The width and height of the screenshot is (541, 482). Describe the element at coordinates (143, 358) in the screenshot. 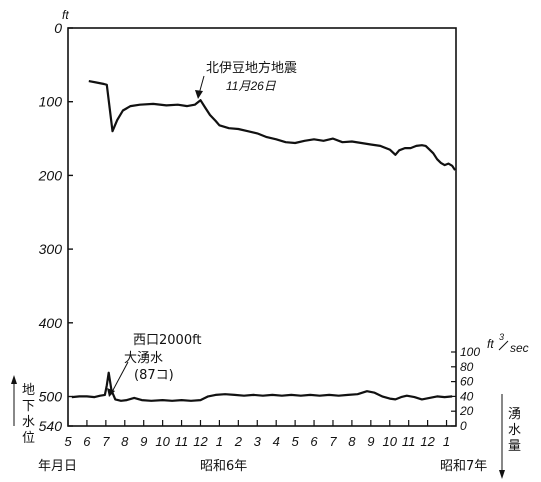

I see `annotation-west-subtitle: 大湧水` at that location.